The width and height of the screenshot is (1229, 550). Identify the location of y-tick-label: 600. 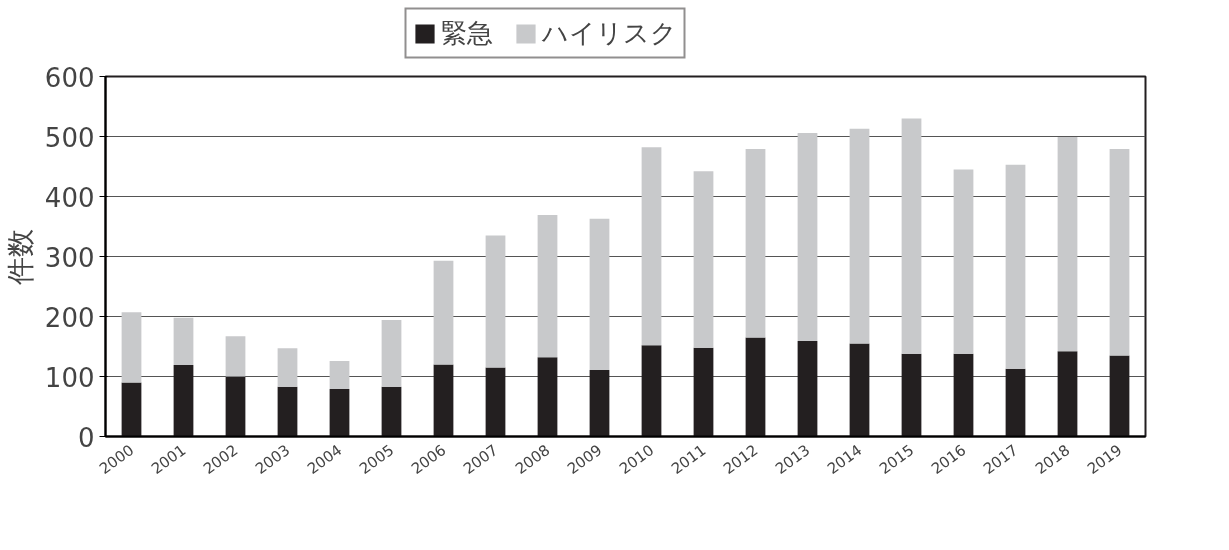
(69, 77).